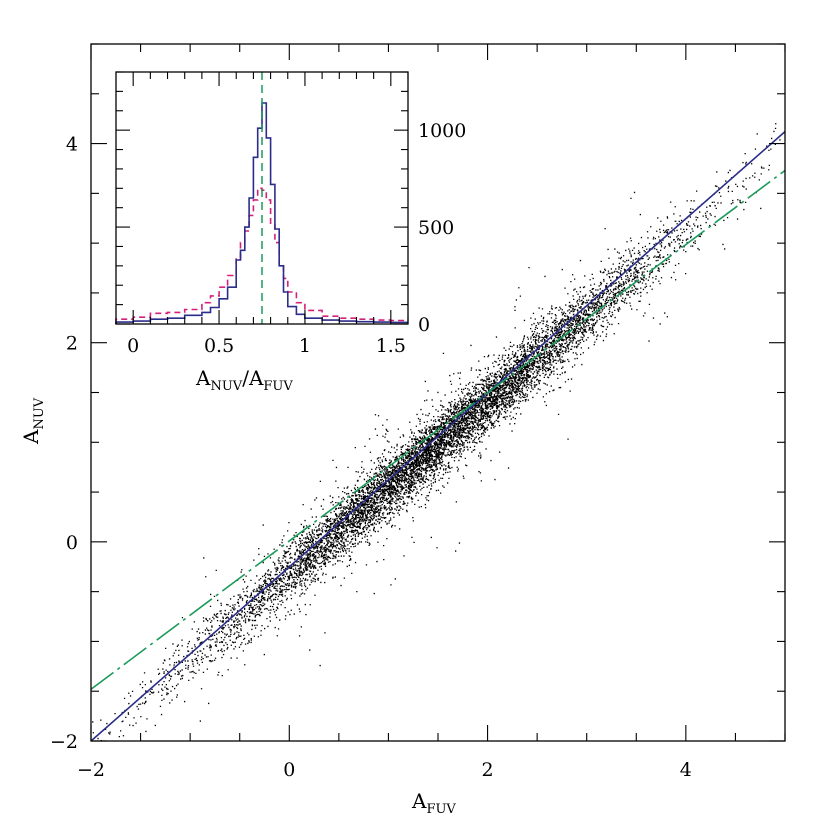 The height and width of the screenshot is (830, 830). I want to click on inset-x-tick-label: 0.5, so click(219, 346).